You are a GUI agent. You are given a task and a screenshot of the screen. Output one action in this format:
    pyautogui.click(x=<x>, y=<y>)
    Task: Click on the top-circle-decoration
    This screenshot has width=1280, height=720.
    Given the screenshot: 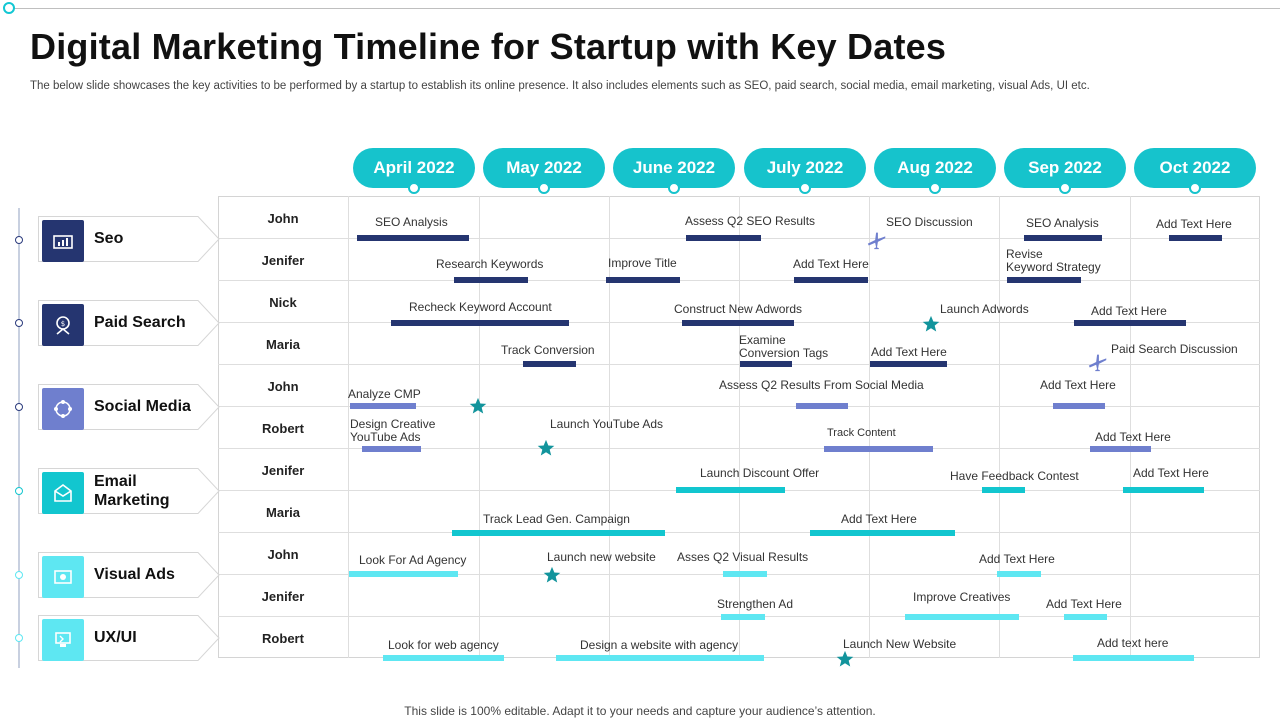 What is the action you would take?
    pyautogui.click(x=9, y=8)
    